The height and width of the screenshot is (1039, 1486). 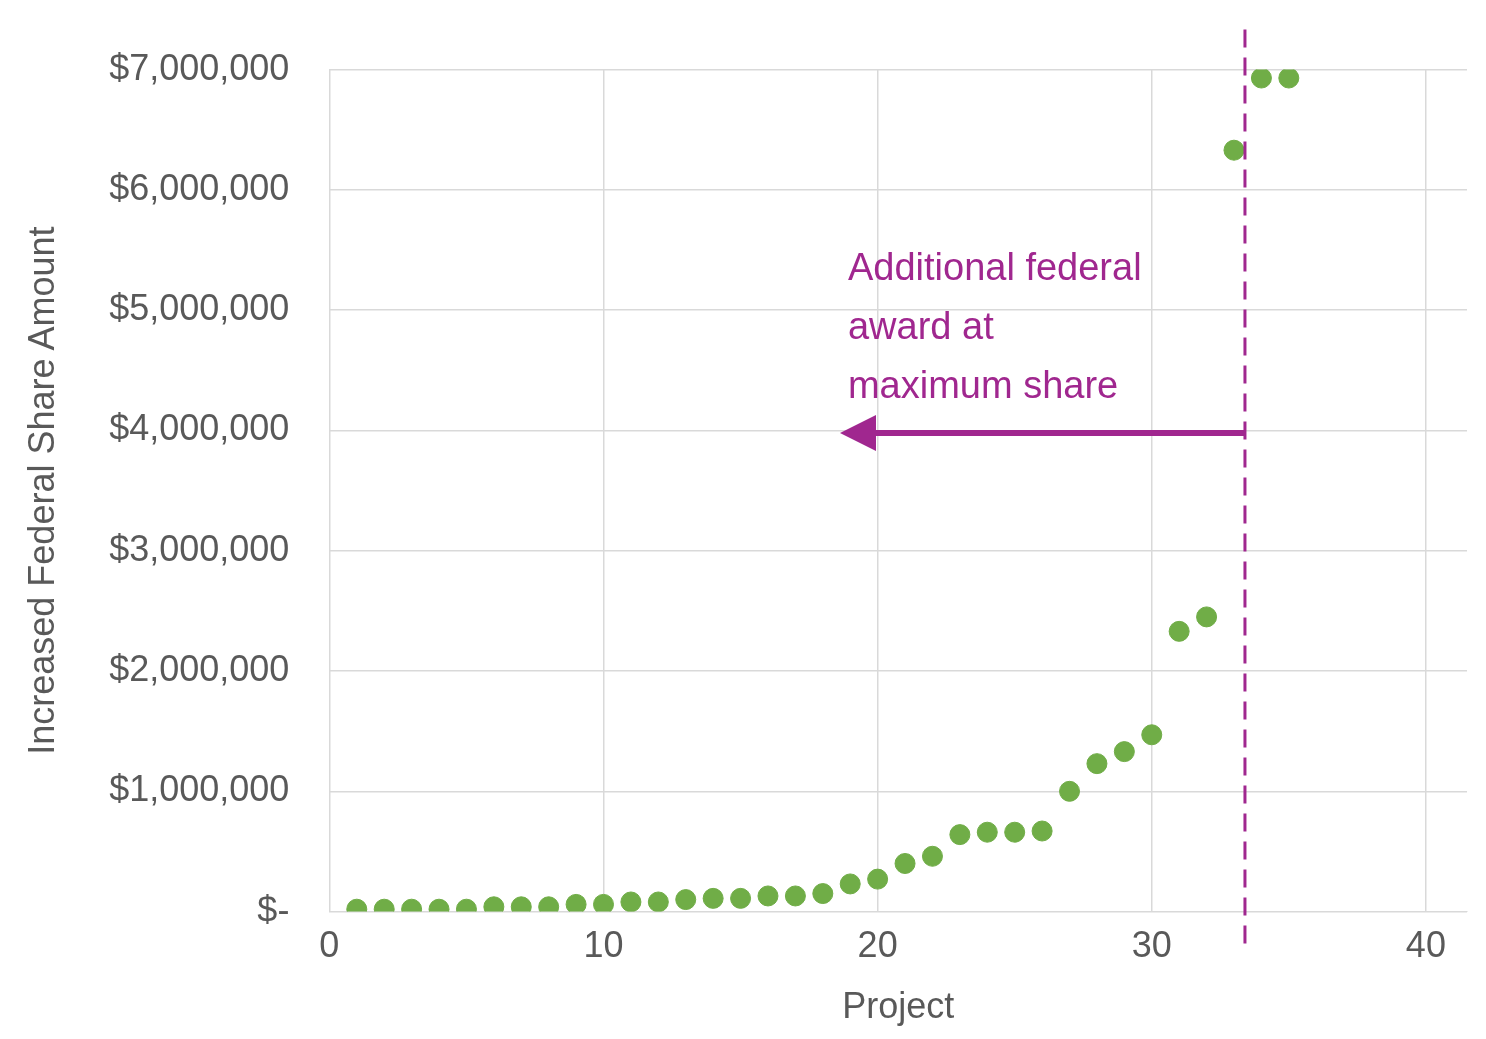 What do you see at coordinates (199, 548) in the screenshot?
I see `y-tick-label: $3,000,000` at bounding box center [199, 548].